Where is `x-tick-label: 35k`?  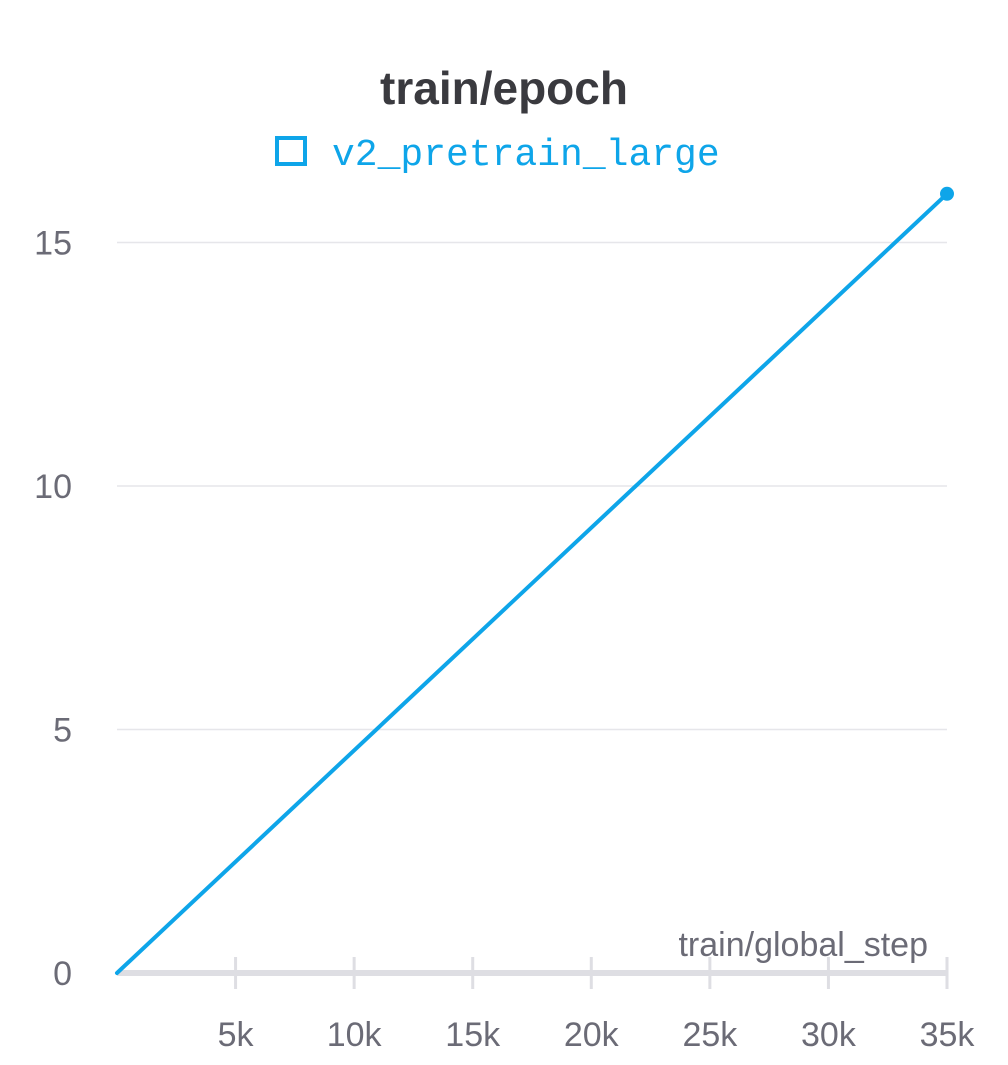 x-tick-label: 35k is located at coordinates (948, 1035).